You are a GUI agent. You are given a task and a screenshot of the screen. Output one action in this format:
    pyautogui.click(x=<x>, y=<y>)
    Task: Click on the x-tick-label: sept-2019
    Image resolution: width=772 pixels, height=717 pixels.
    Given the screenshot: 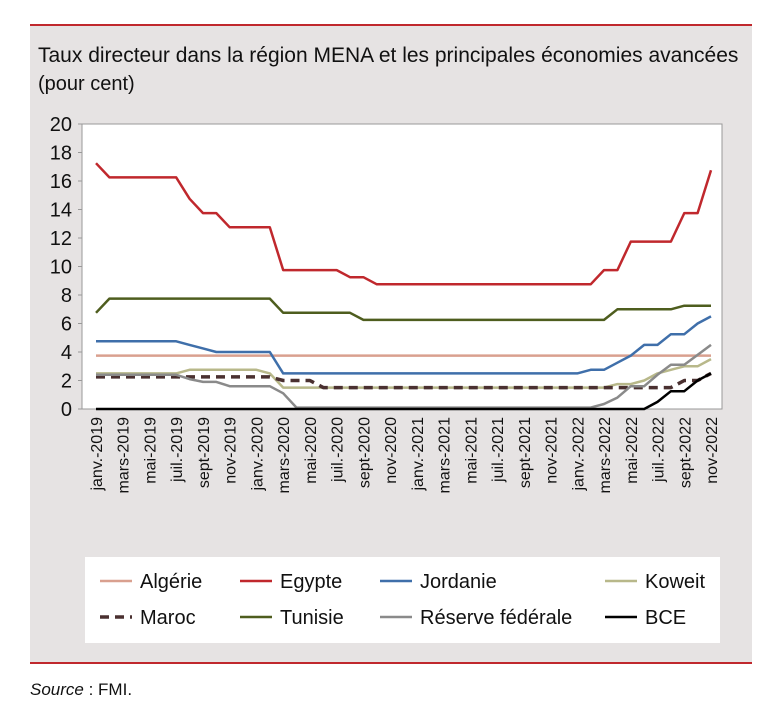 What is the action you would take?
    pyautogui.click(x=204, y=452)
    